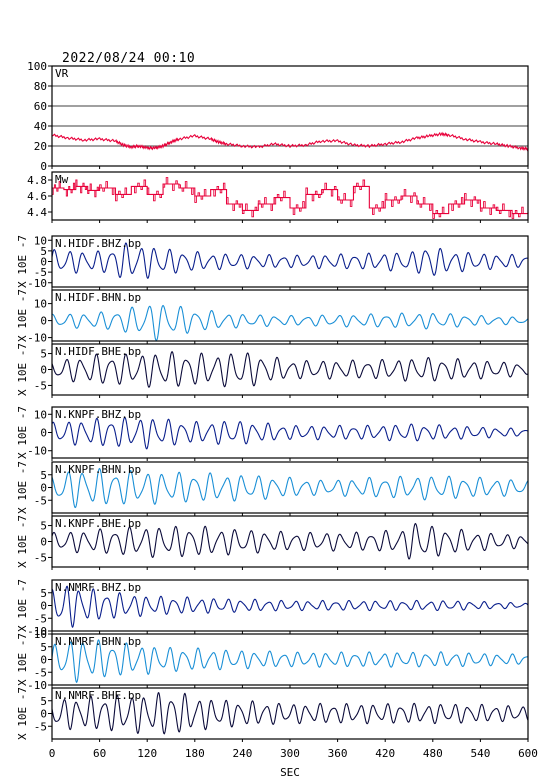  What do you see at coordinates (147, 753) in the screenshot?
I see `x-tick-label: 120` at bounding box center [147, 753].